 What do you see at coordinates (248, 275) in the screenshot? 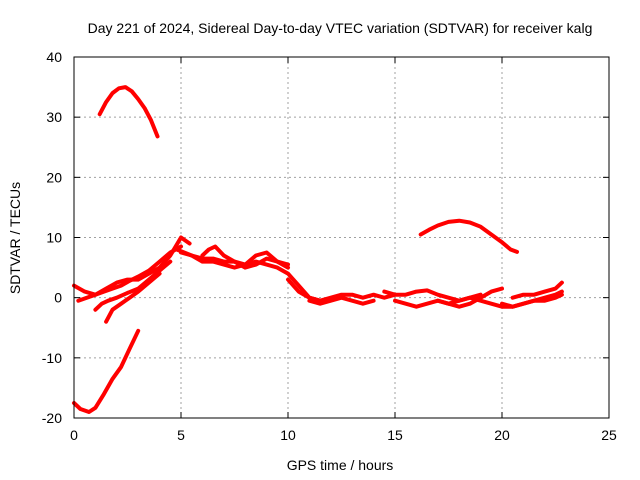
I see `series-arc-plateau-a` at bounding box center [248, 275].